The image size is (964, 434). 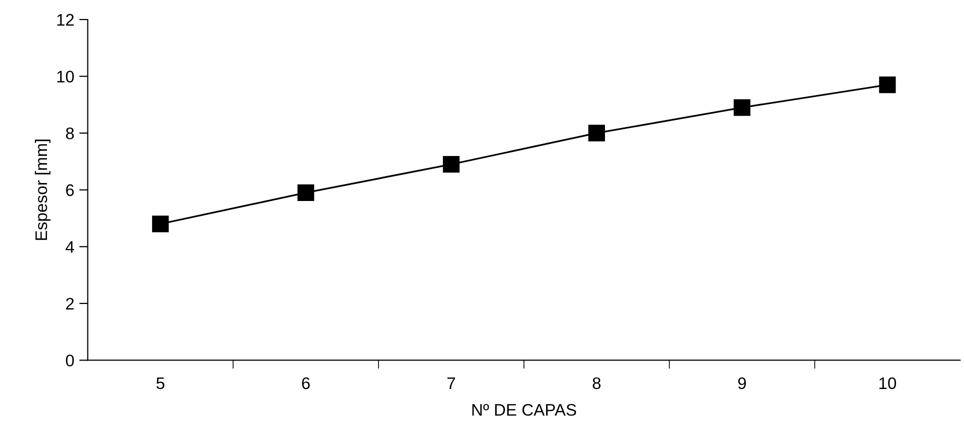 I want to click on x-axis-title: Nº DE CAPAS, so click(x=524, y=410).